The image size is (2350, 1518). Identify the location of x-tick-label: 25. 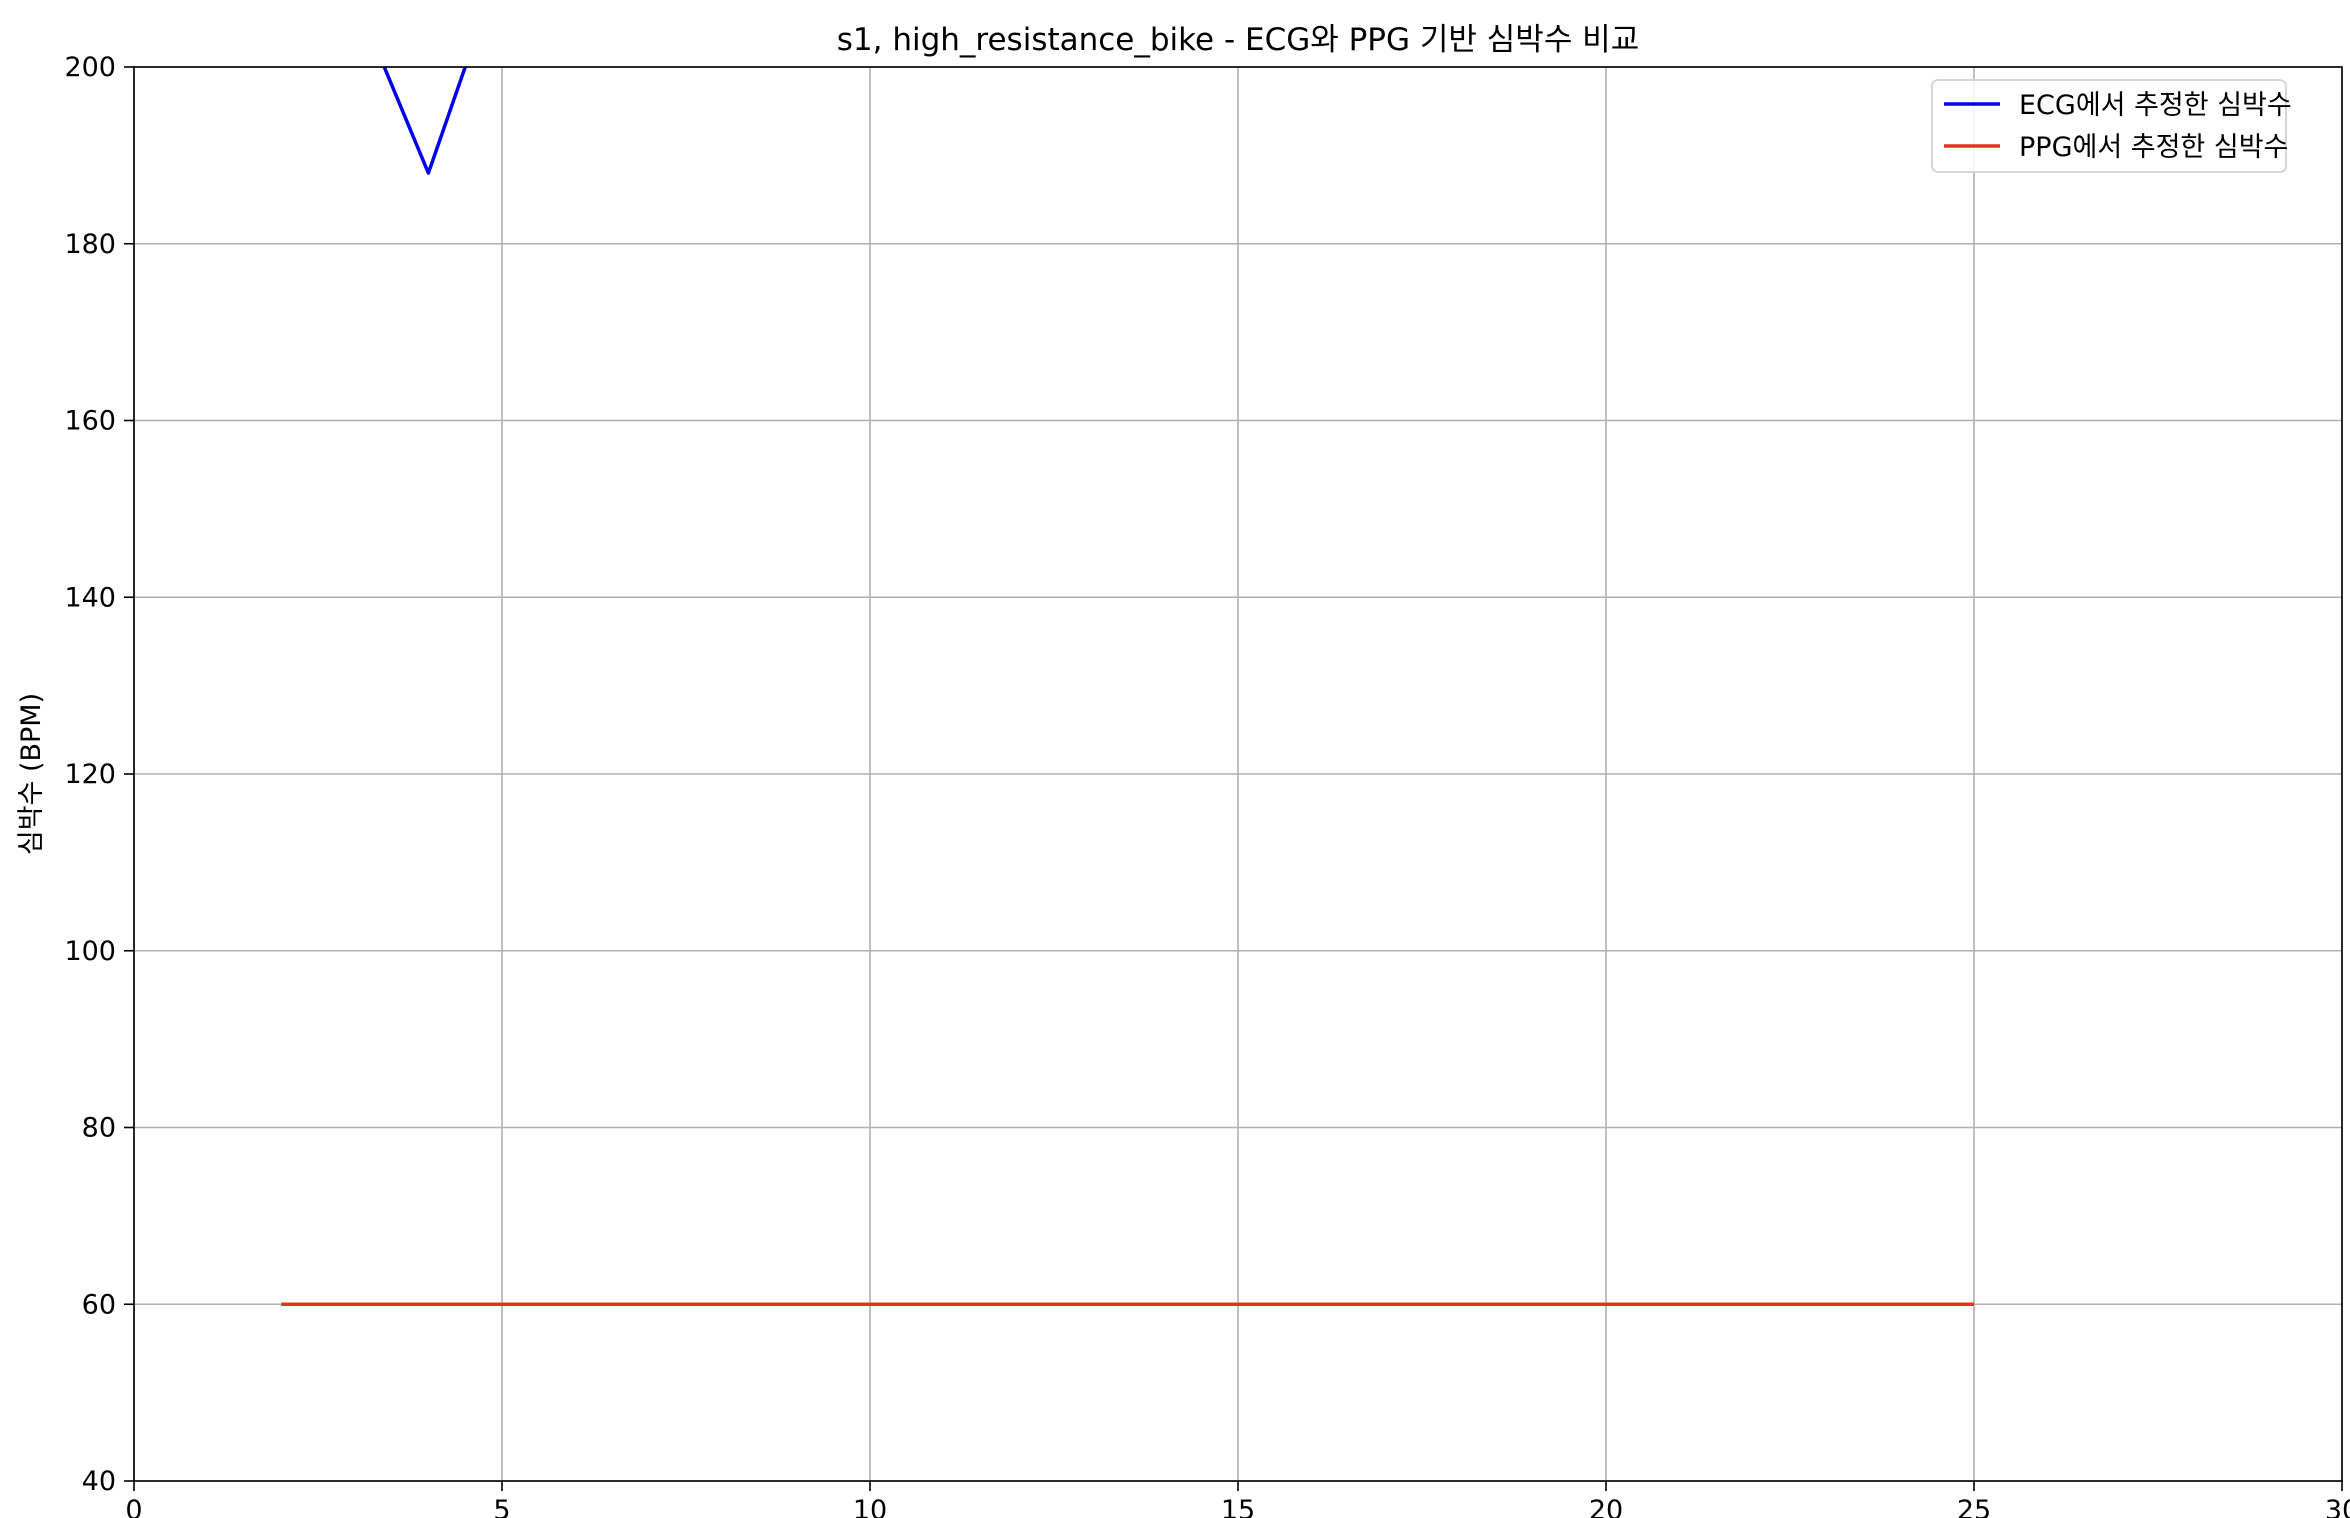
(1974, 1506).